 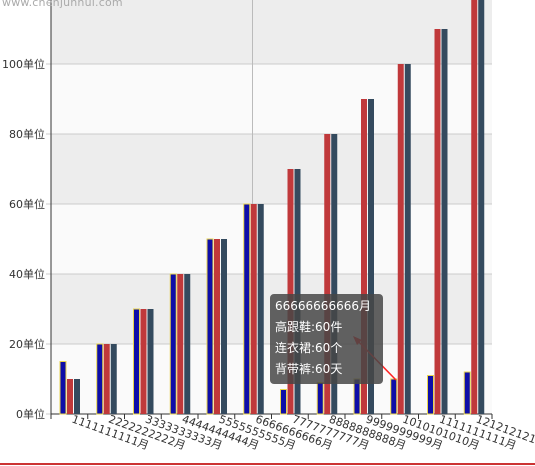 What do you see at coordinates (309, 348) in the screenshot?
I see `tooltip-line-dress: 连衣裙:60个` at bounding box center [309, 348].